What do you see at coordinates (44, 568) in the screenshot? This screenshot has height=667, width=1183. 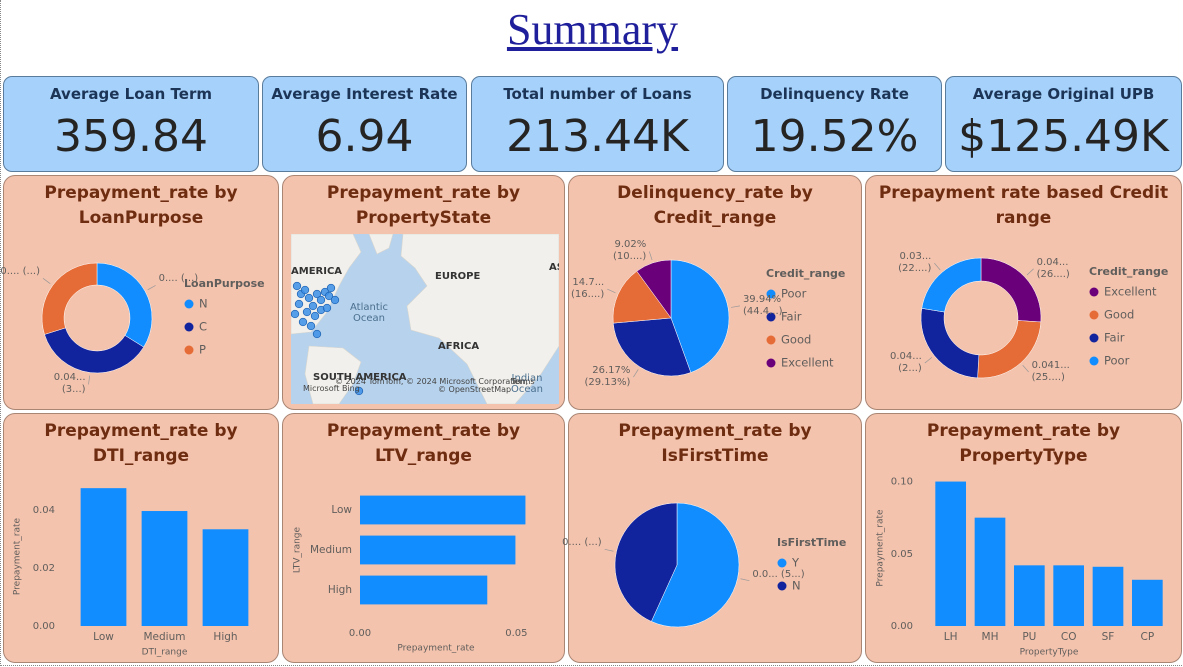 I see `y-tick-label: 0.02` at bounding box center [44, 568].